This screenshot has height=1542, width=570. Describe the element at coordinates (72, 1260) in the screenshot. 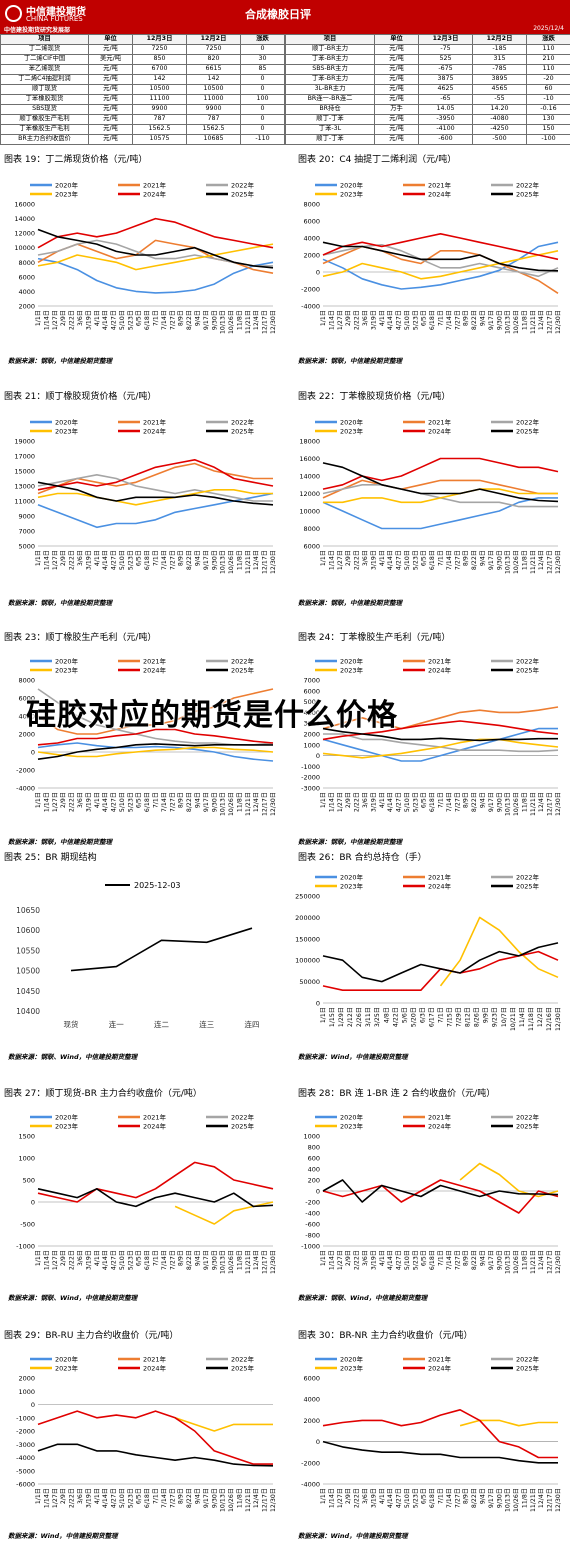

I see `x-tick-label: 2/22日` at that location.